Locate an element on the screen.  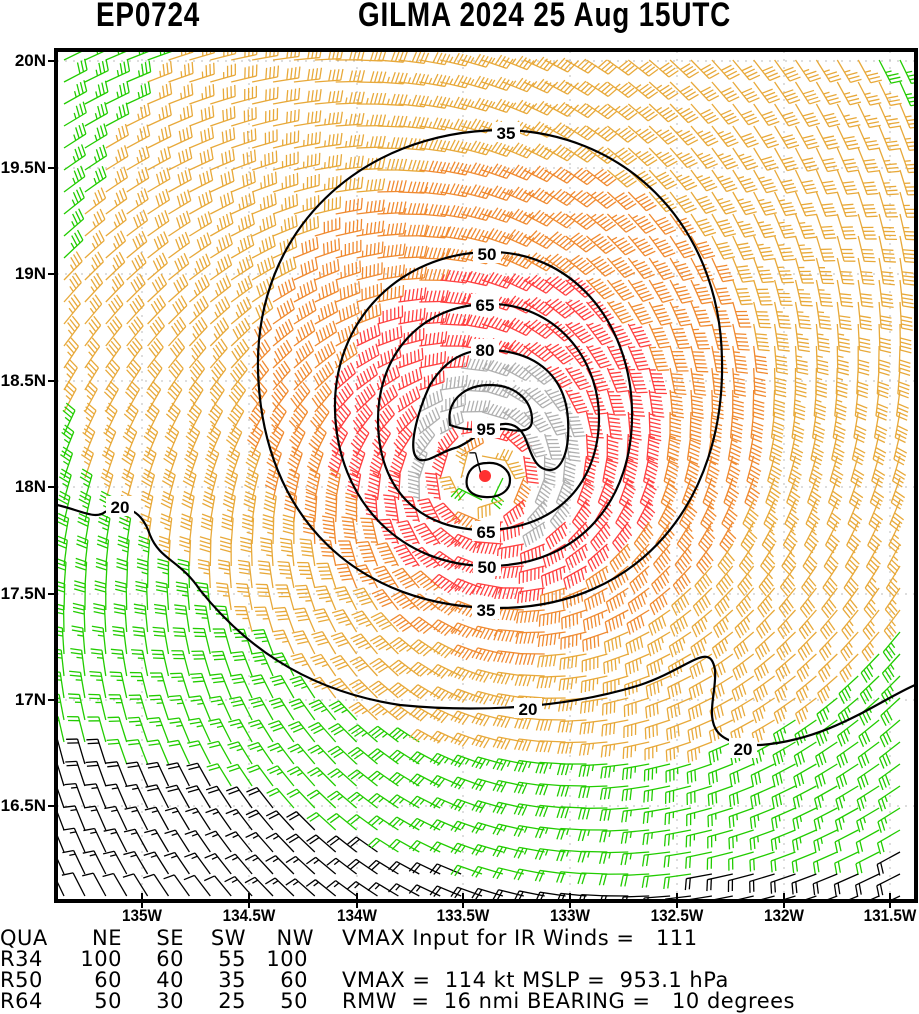
vmax-input-text: VMAX Input for IR Winds = 111 is located at coordinates (520, 938).